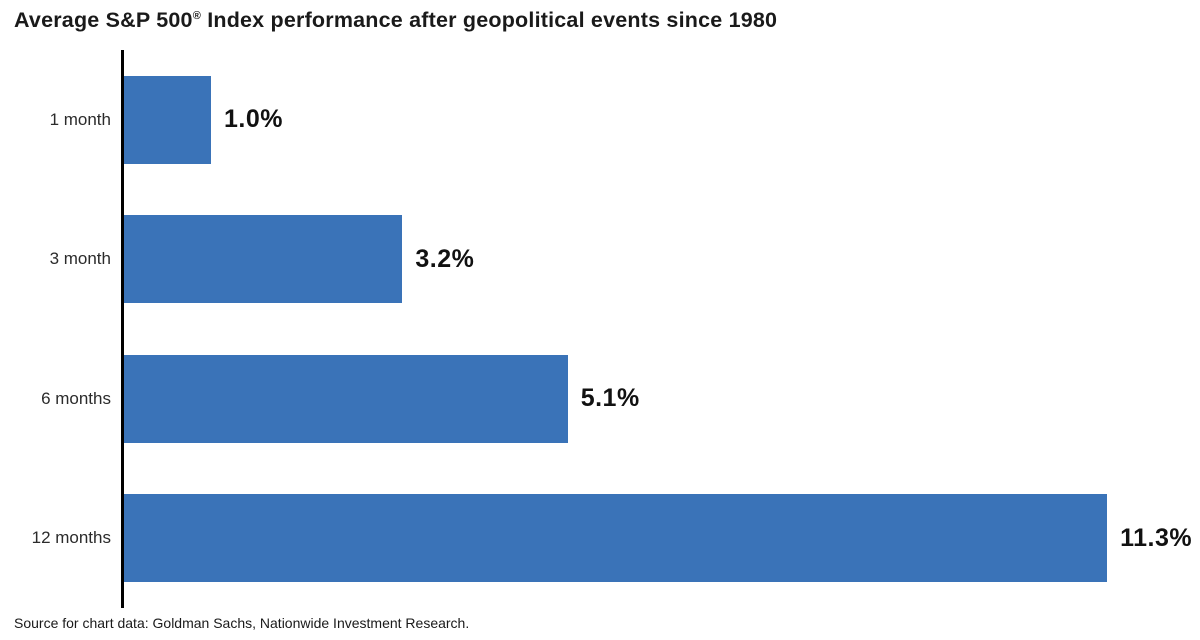  What do you see at coordinates (1156, 537) in the screenshot?
I see `value-label: 11.3%` at bounding box center [1156, 537].